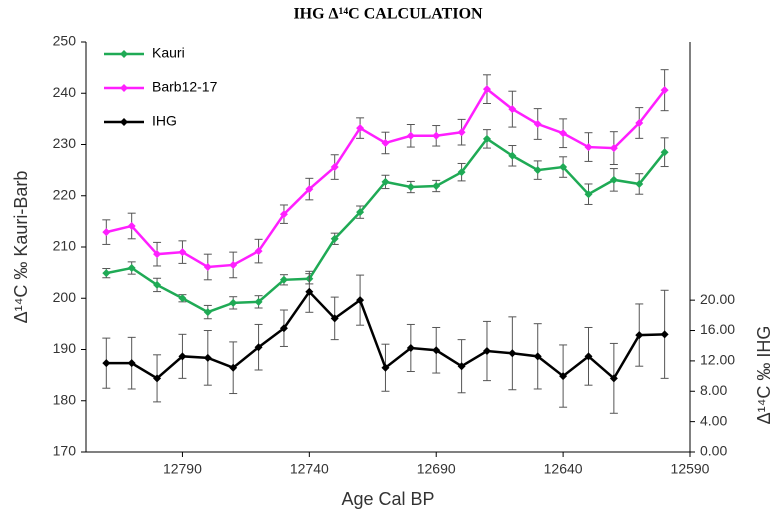  I want to click on y2-tick-label: 20.00, so click(717, 299).